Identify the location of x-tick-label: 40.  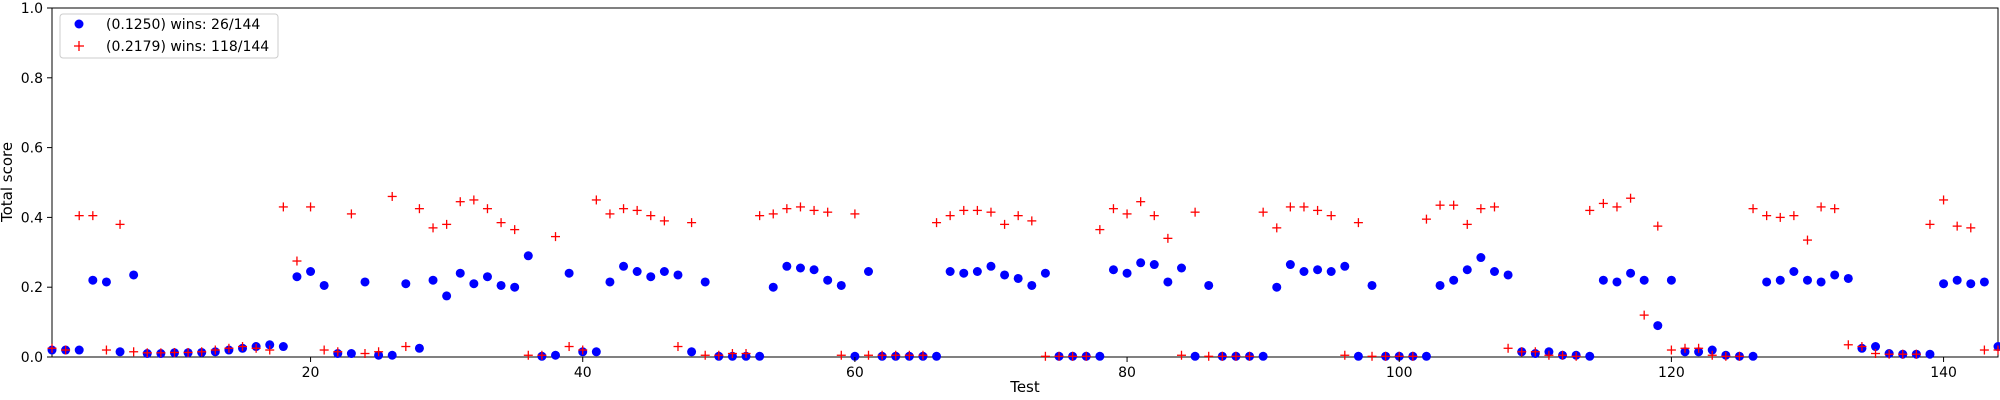
(583, 373).